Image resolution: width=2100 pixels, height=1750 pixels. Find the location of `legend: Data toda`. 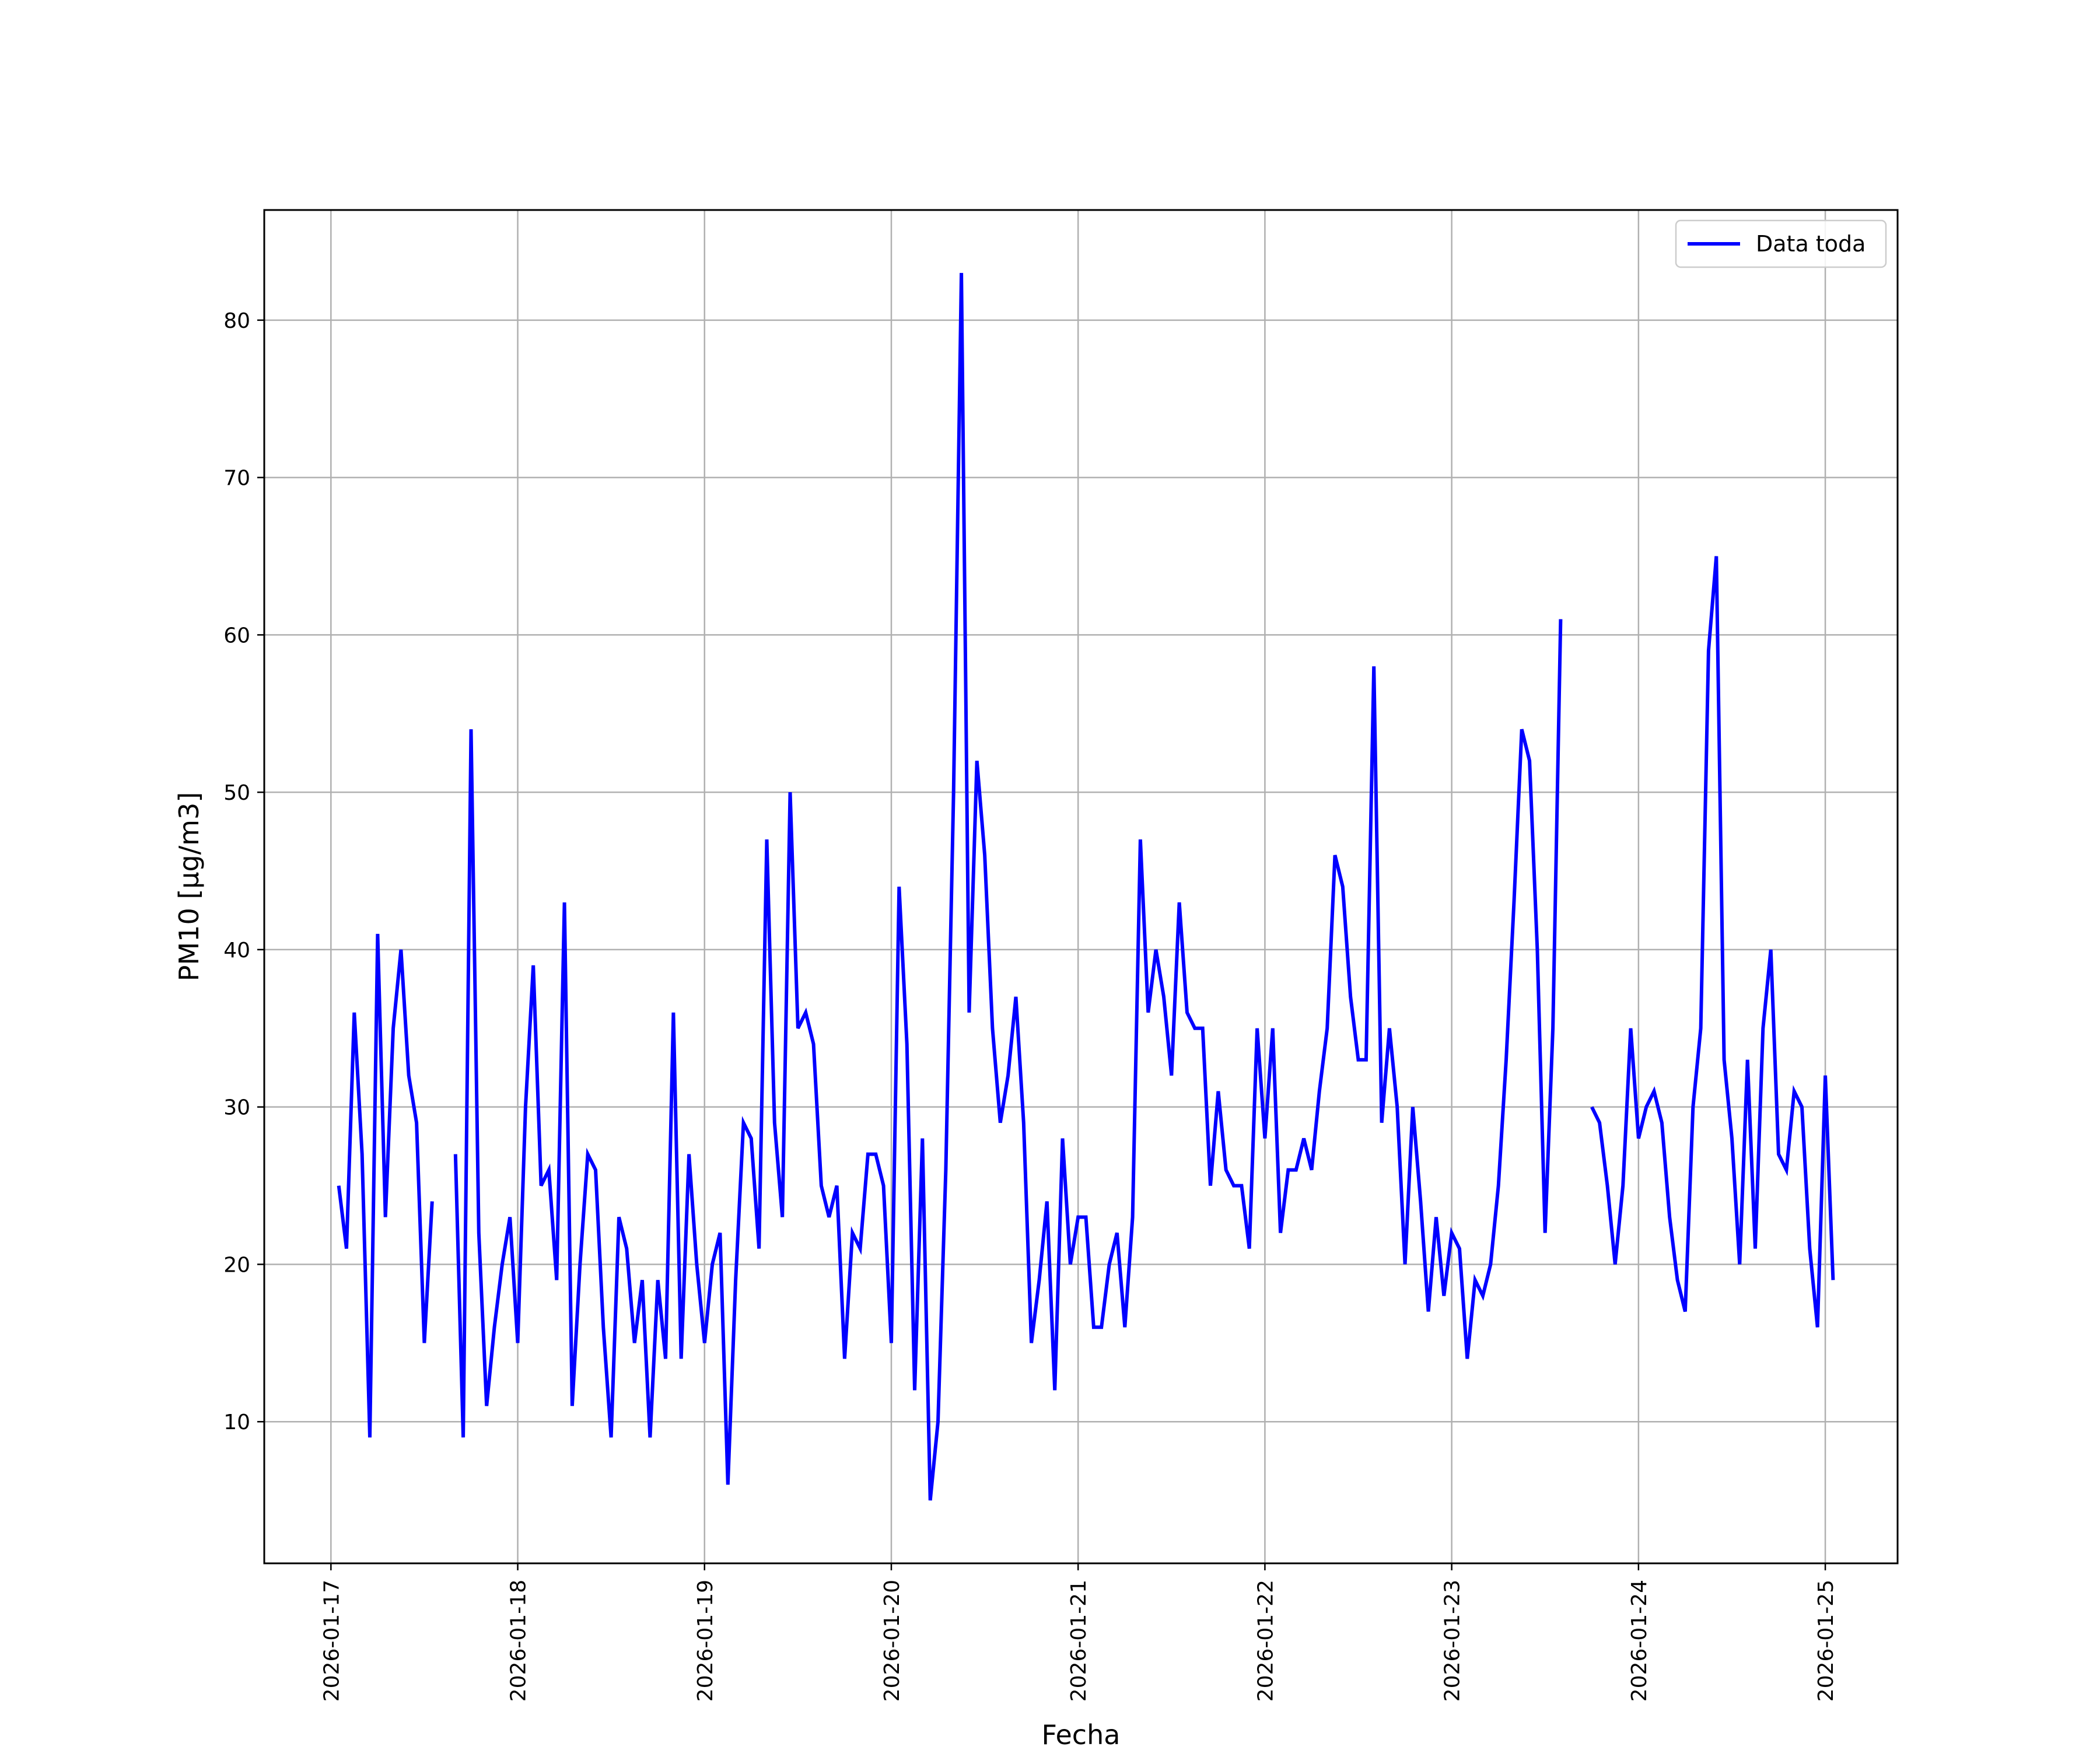

legend: Data toda is located at coordinates (1781, 243).